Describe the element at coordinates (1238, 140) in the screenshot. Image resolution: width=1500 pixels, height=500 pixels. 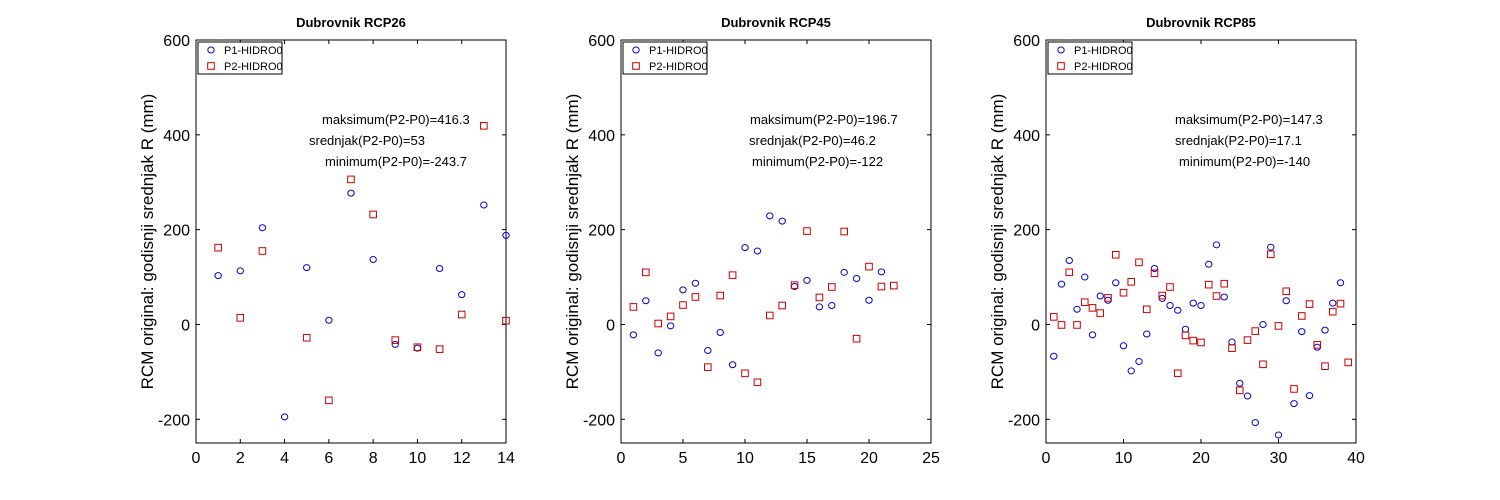
I see `stats-annotation: srednjak(P2-P0)=17.1` at that location.